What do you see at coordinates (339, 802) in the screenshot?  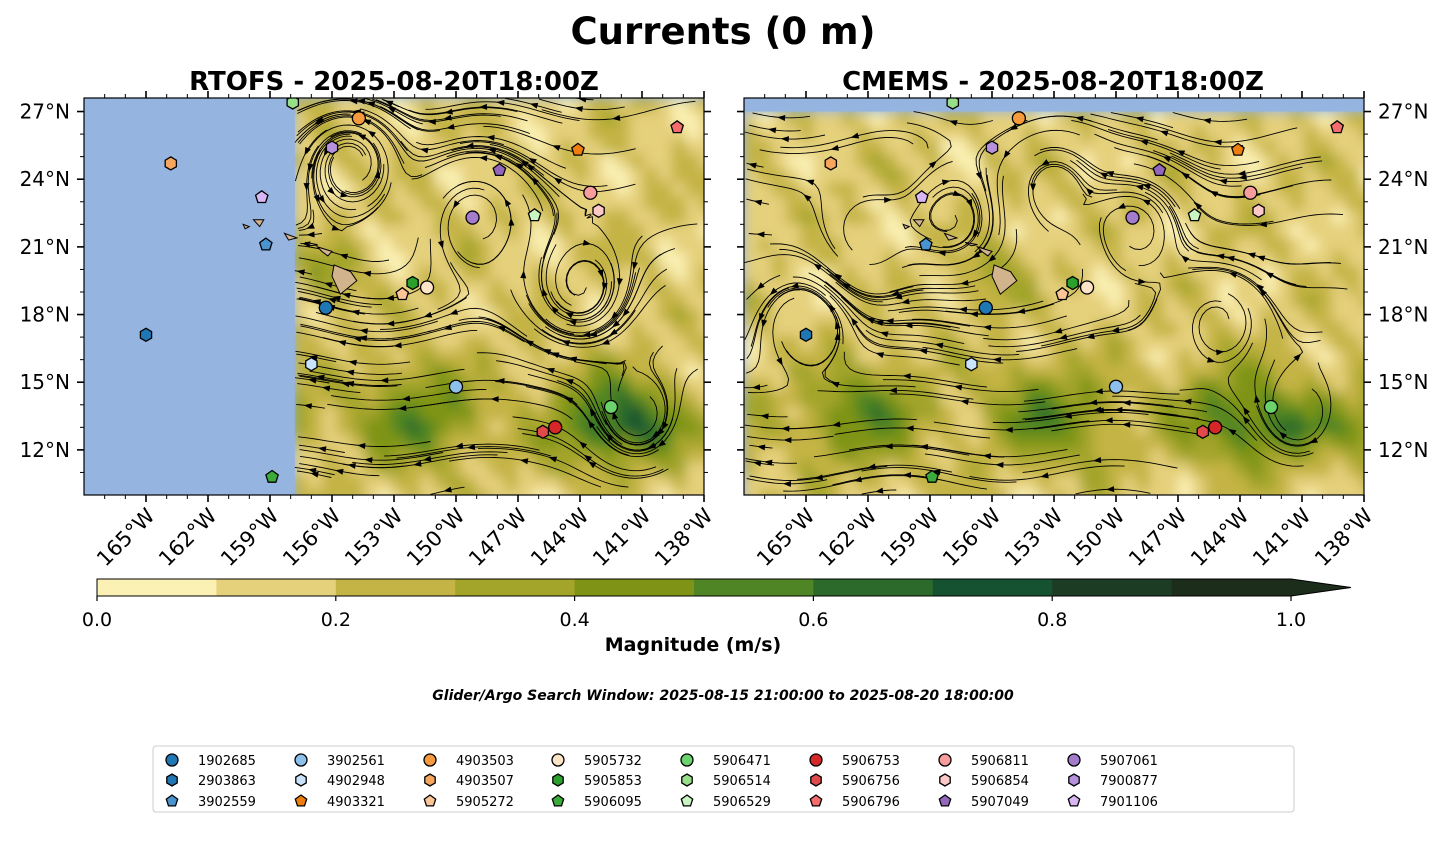 I see `legend-item-4903321: 4903321` at bounding box center [339, 802].